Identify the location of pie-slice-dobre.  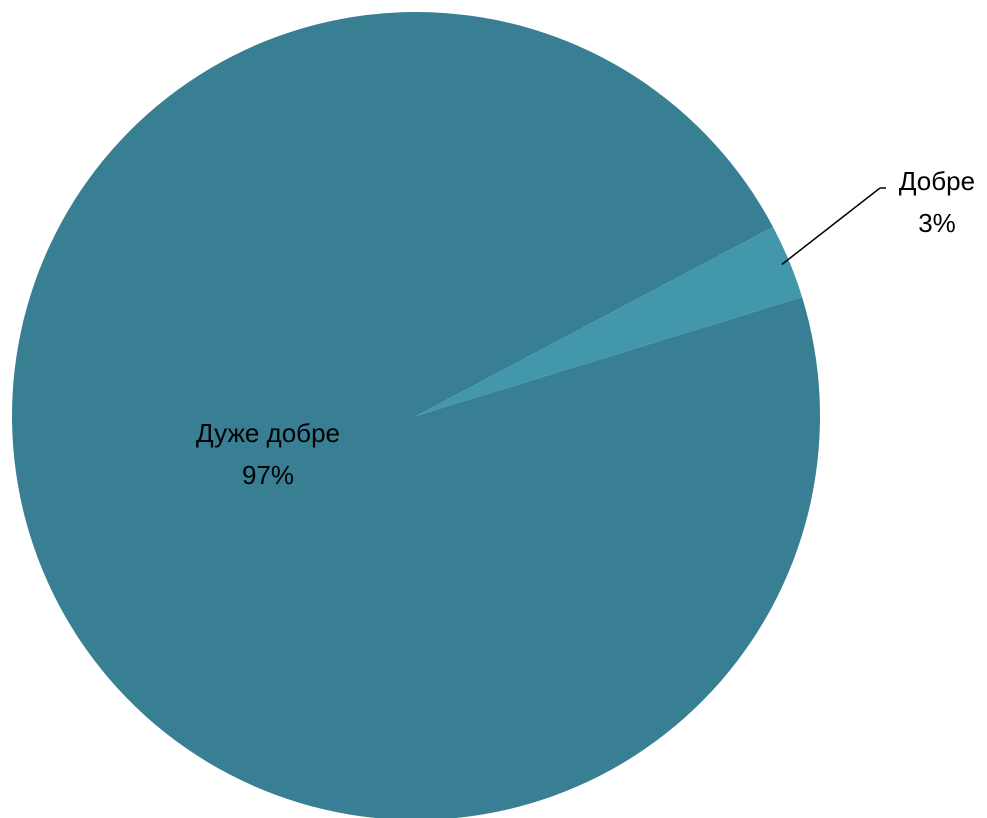
(609, 321).